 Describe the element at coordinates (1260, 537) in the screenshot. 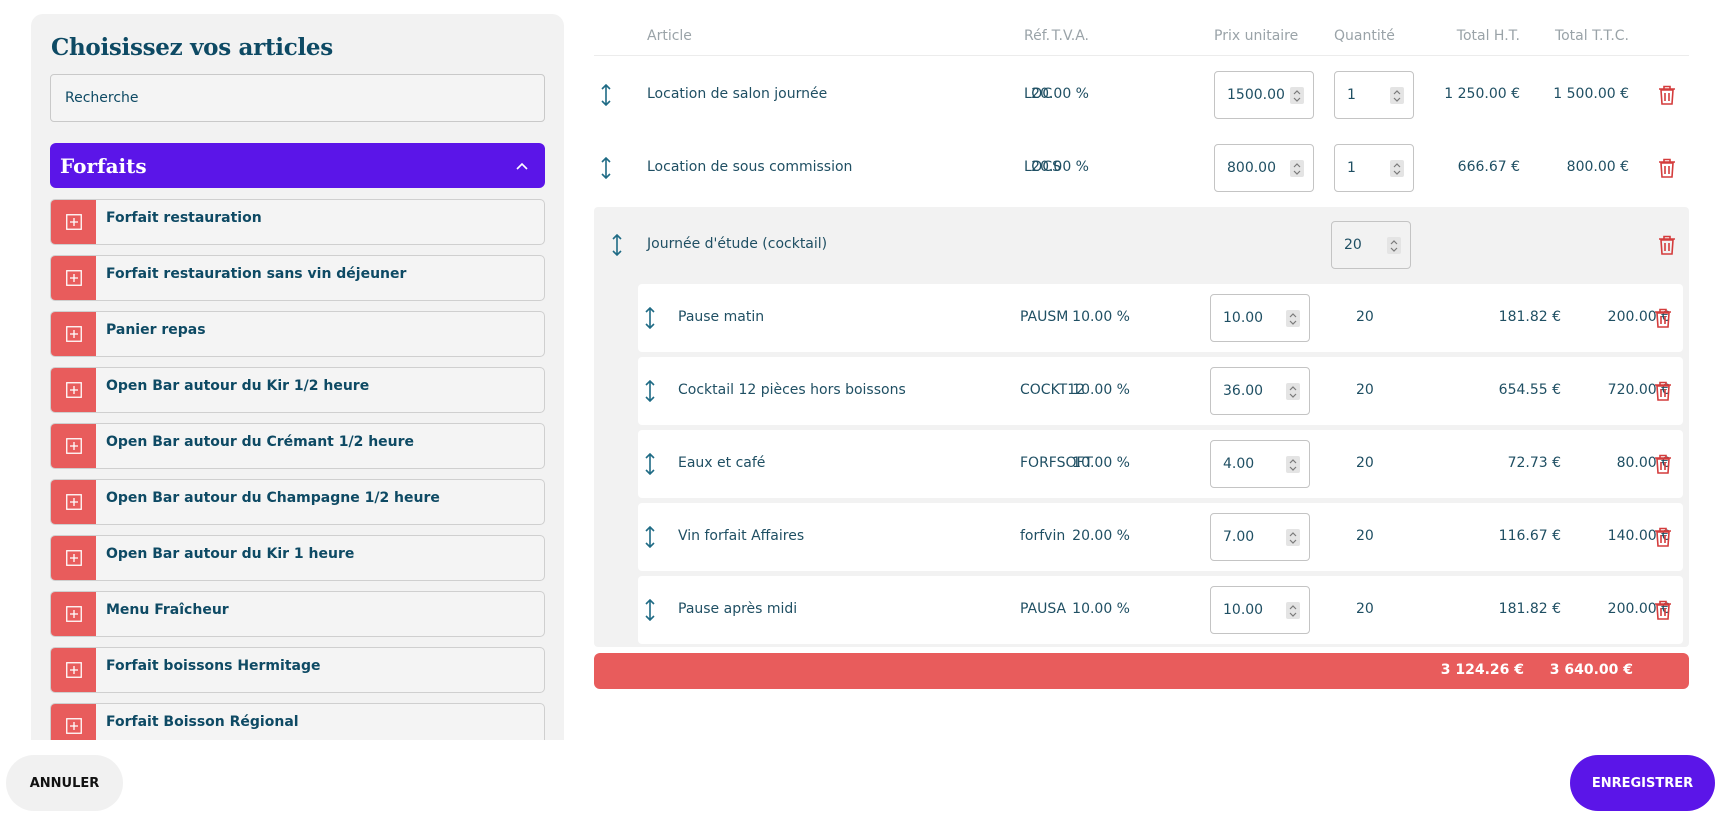

I see `unit-price-input: 7.00` at that location.